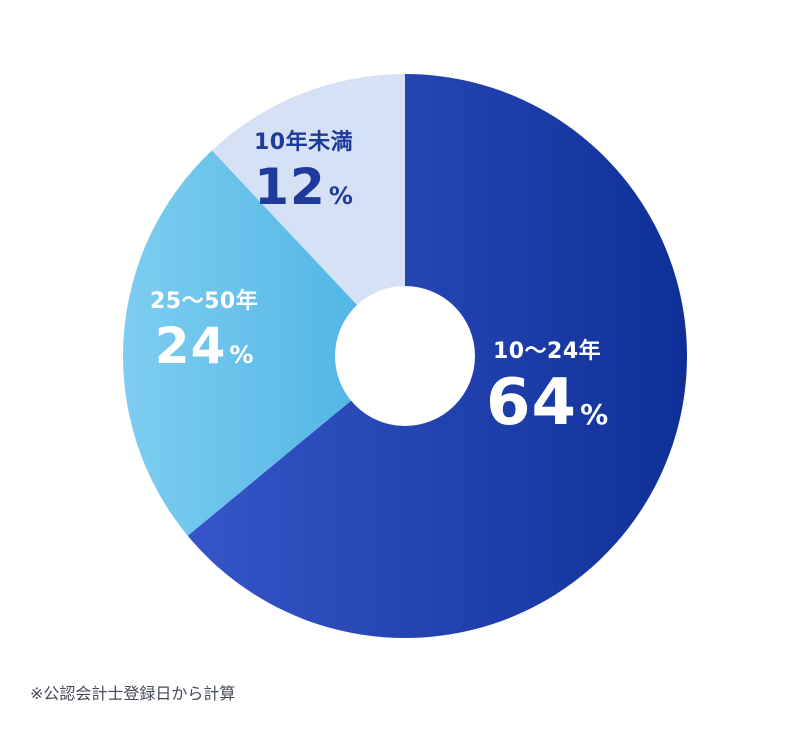 The width and height of the screenshot is (810, 735). Describe the element at coordinates (532, 403) in the screenshot. I see `data-label-value: 64` at that location.